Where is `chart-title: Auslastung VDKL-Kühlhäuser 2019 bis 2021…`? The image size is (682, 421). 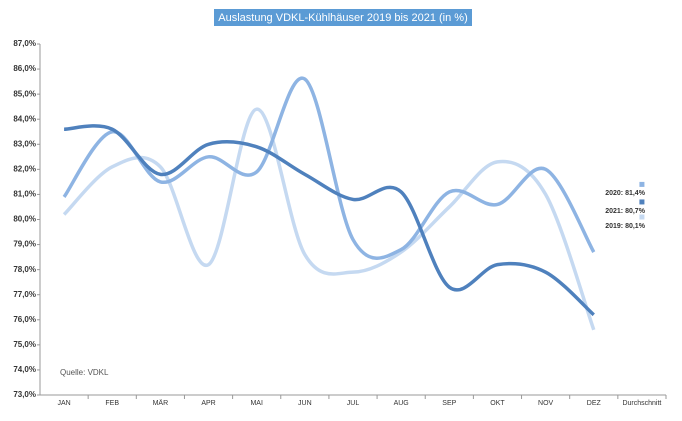 chart-title: Auslastung VDKL-Kühlhäuser 2019 bis 2021… is located at coordinates (342, 18).